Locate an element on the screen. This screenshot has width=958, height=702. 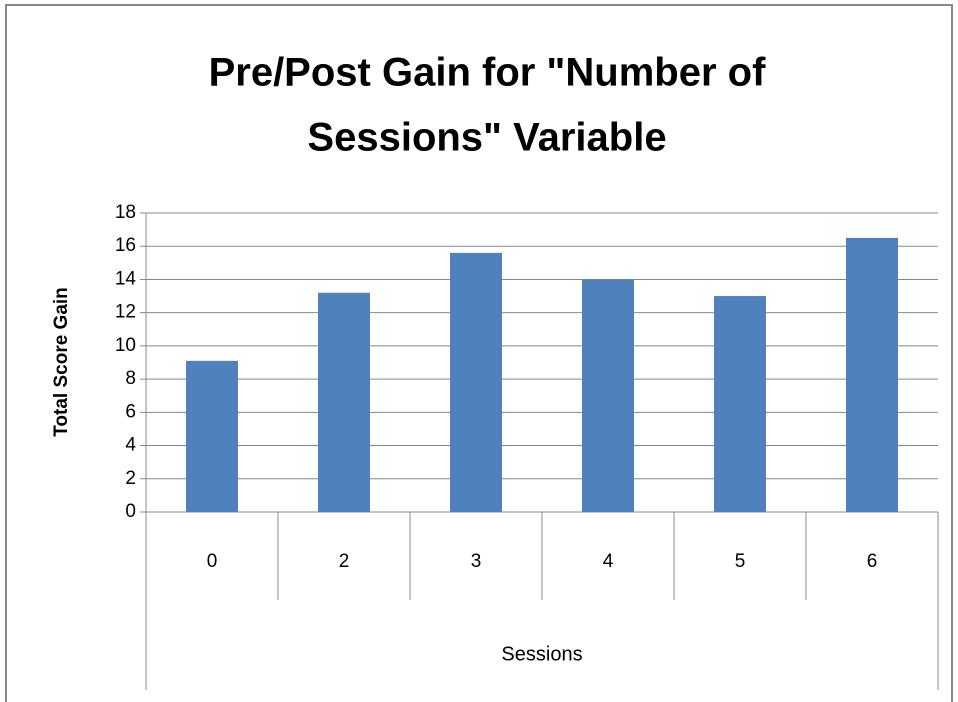
y-tick-label: 16 is located at coordinates (125, 245).